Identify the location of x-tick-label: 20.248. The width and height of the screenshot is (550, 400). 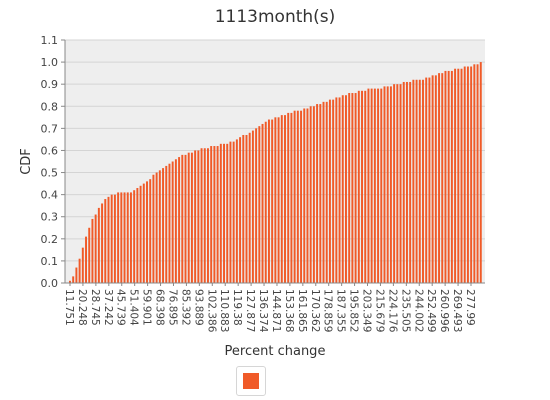
(82, 307).